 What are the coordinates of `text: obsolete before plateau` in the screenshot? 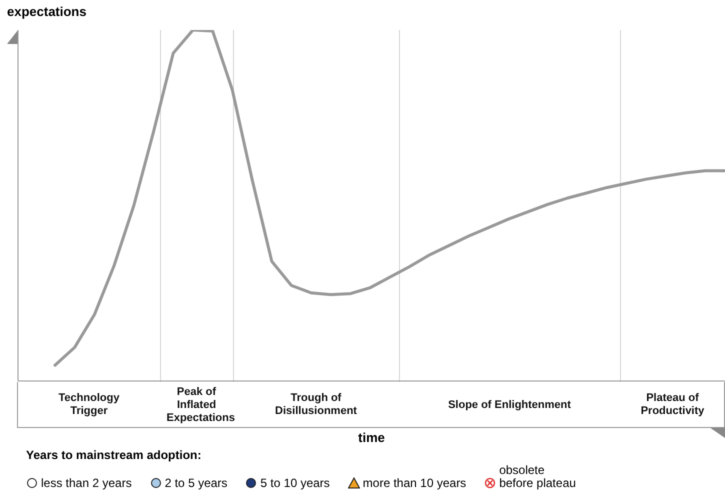 It's located at (537, 476).